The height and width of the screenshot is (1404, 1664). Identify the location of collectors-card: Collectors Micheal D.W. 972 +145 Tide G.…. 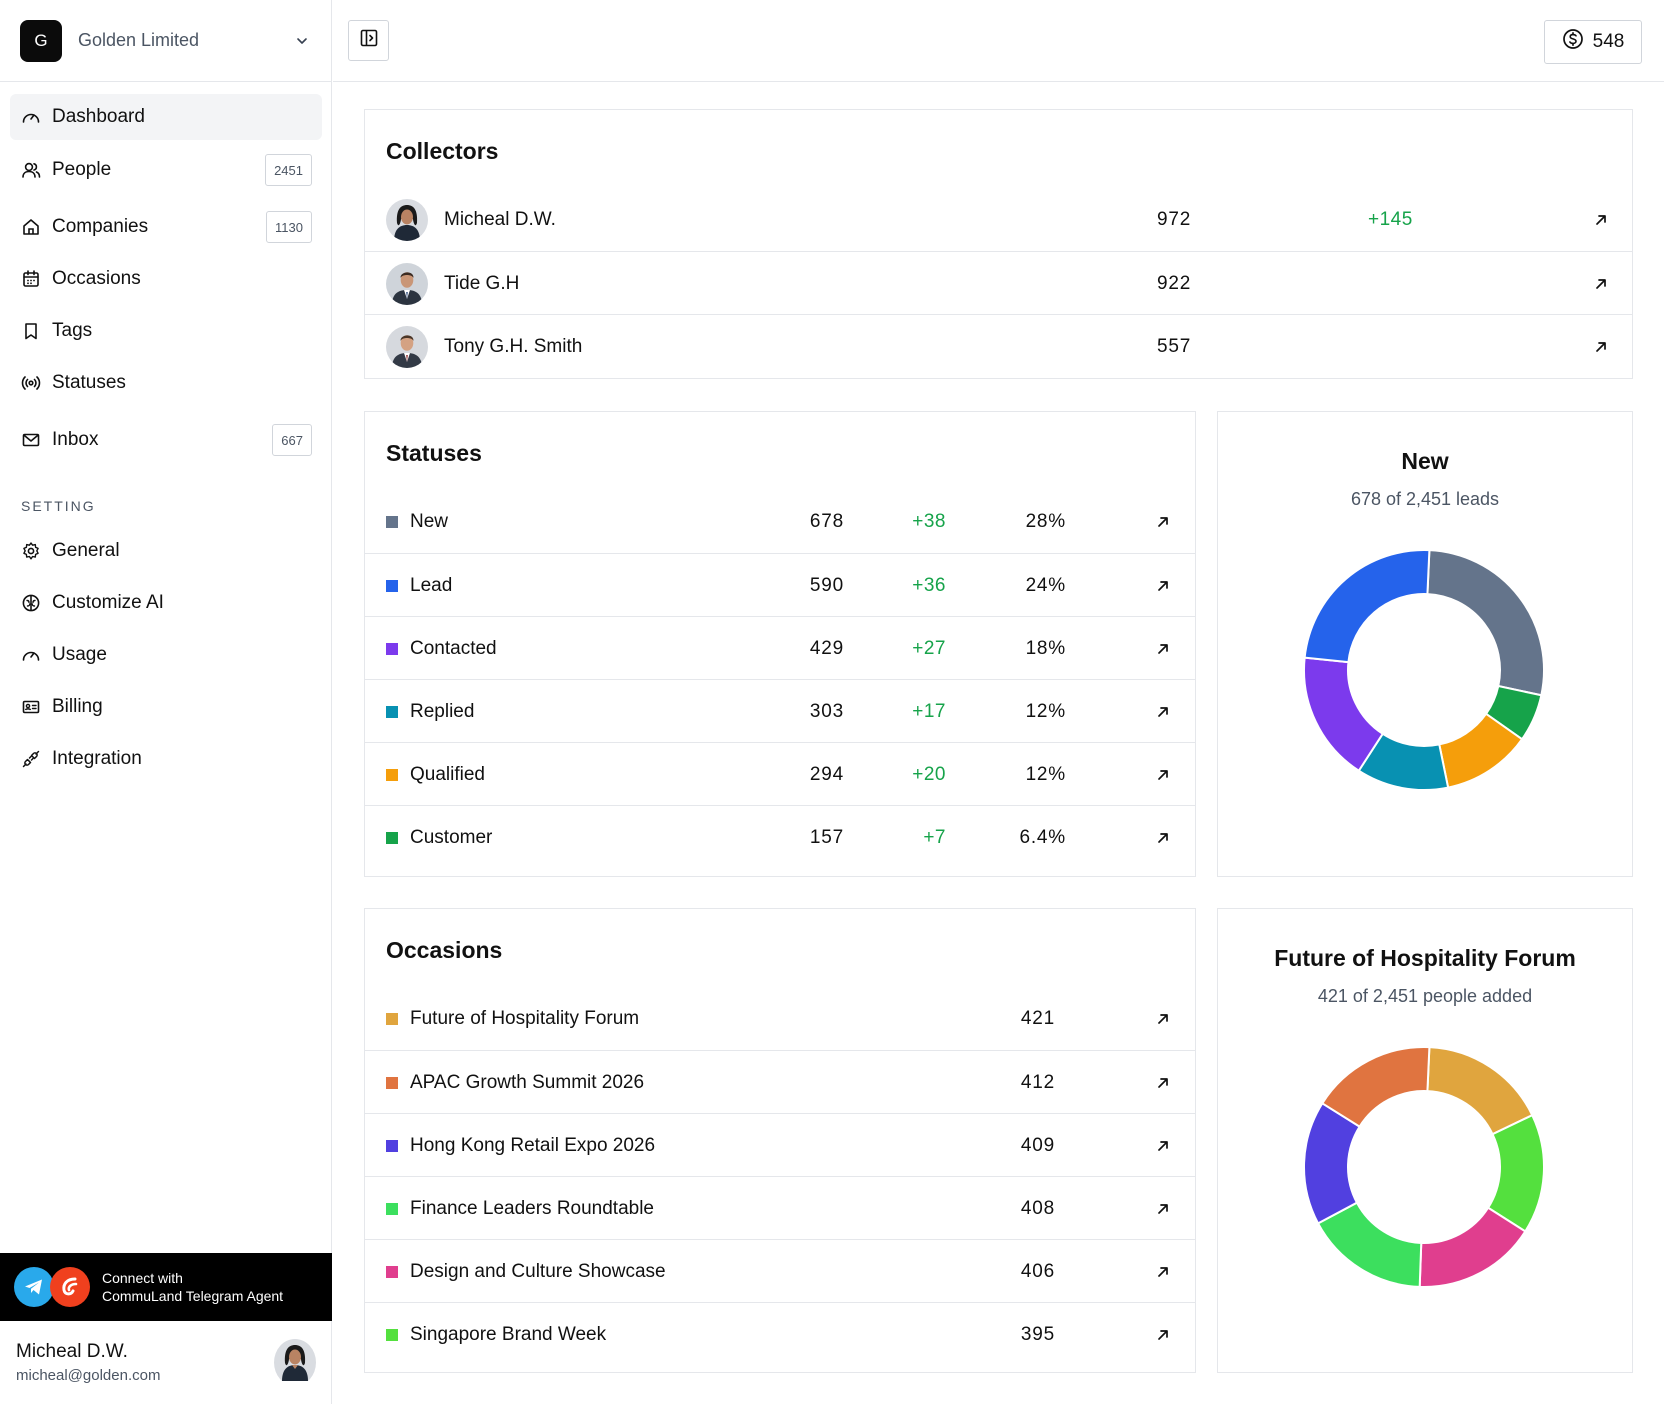
(998, 244).